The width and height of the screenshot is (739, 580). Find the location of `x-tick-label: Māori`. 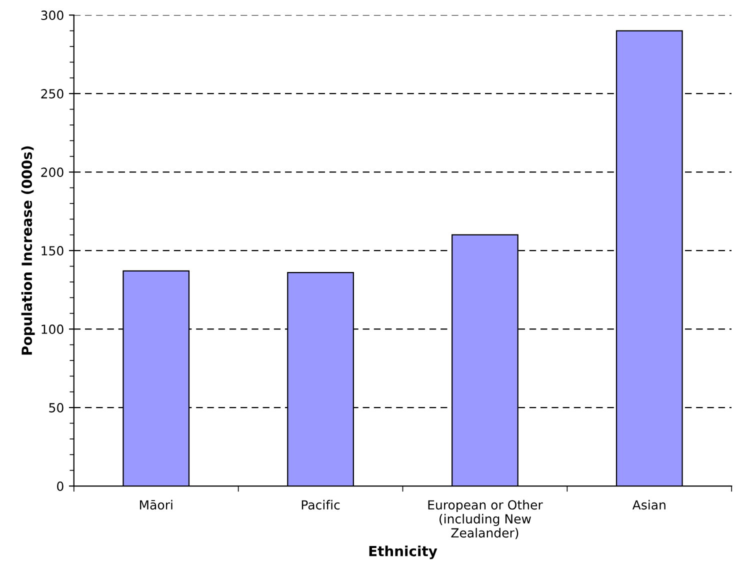

x-tick-label: Māori is located at coordinates (156, 505).